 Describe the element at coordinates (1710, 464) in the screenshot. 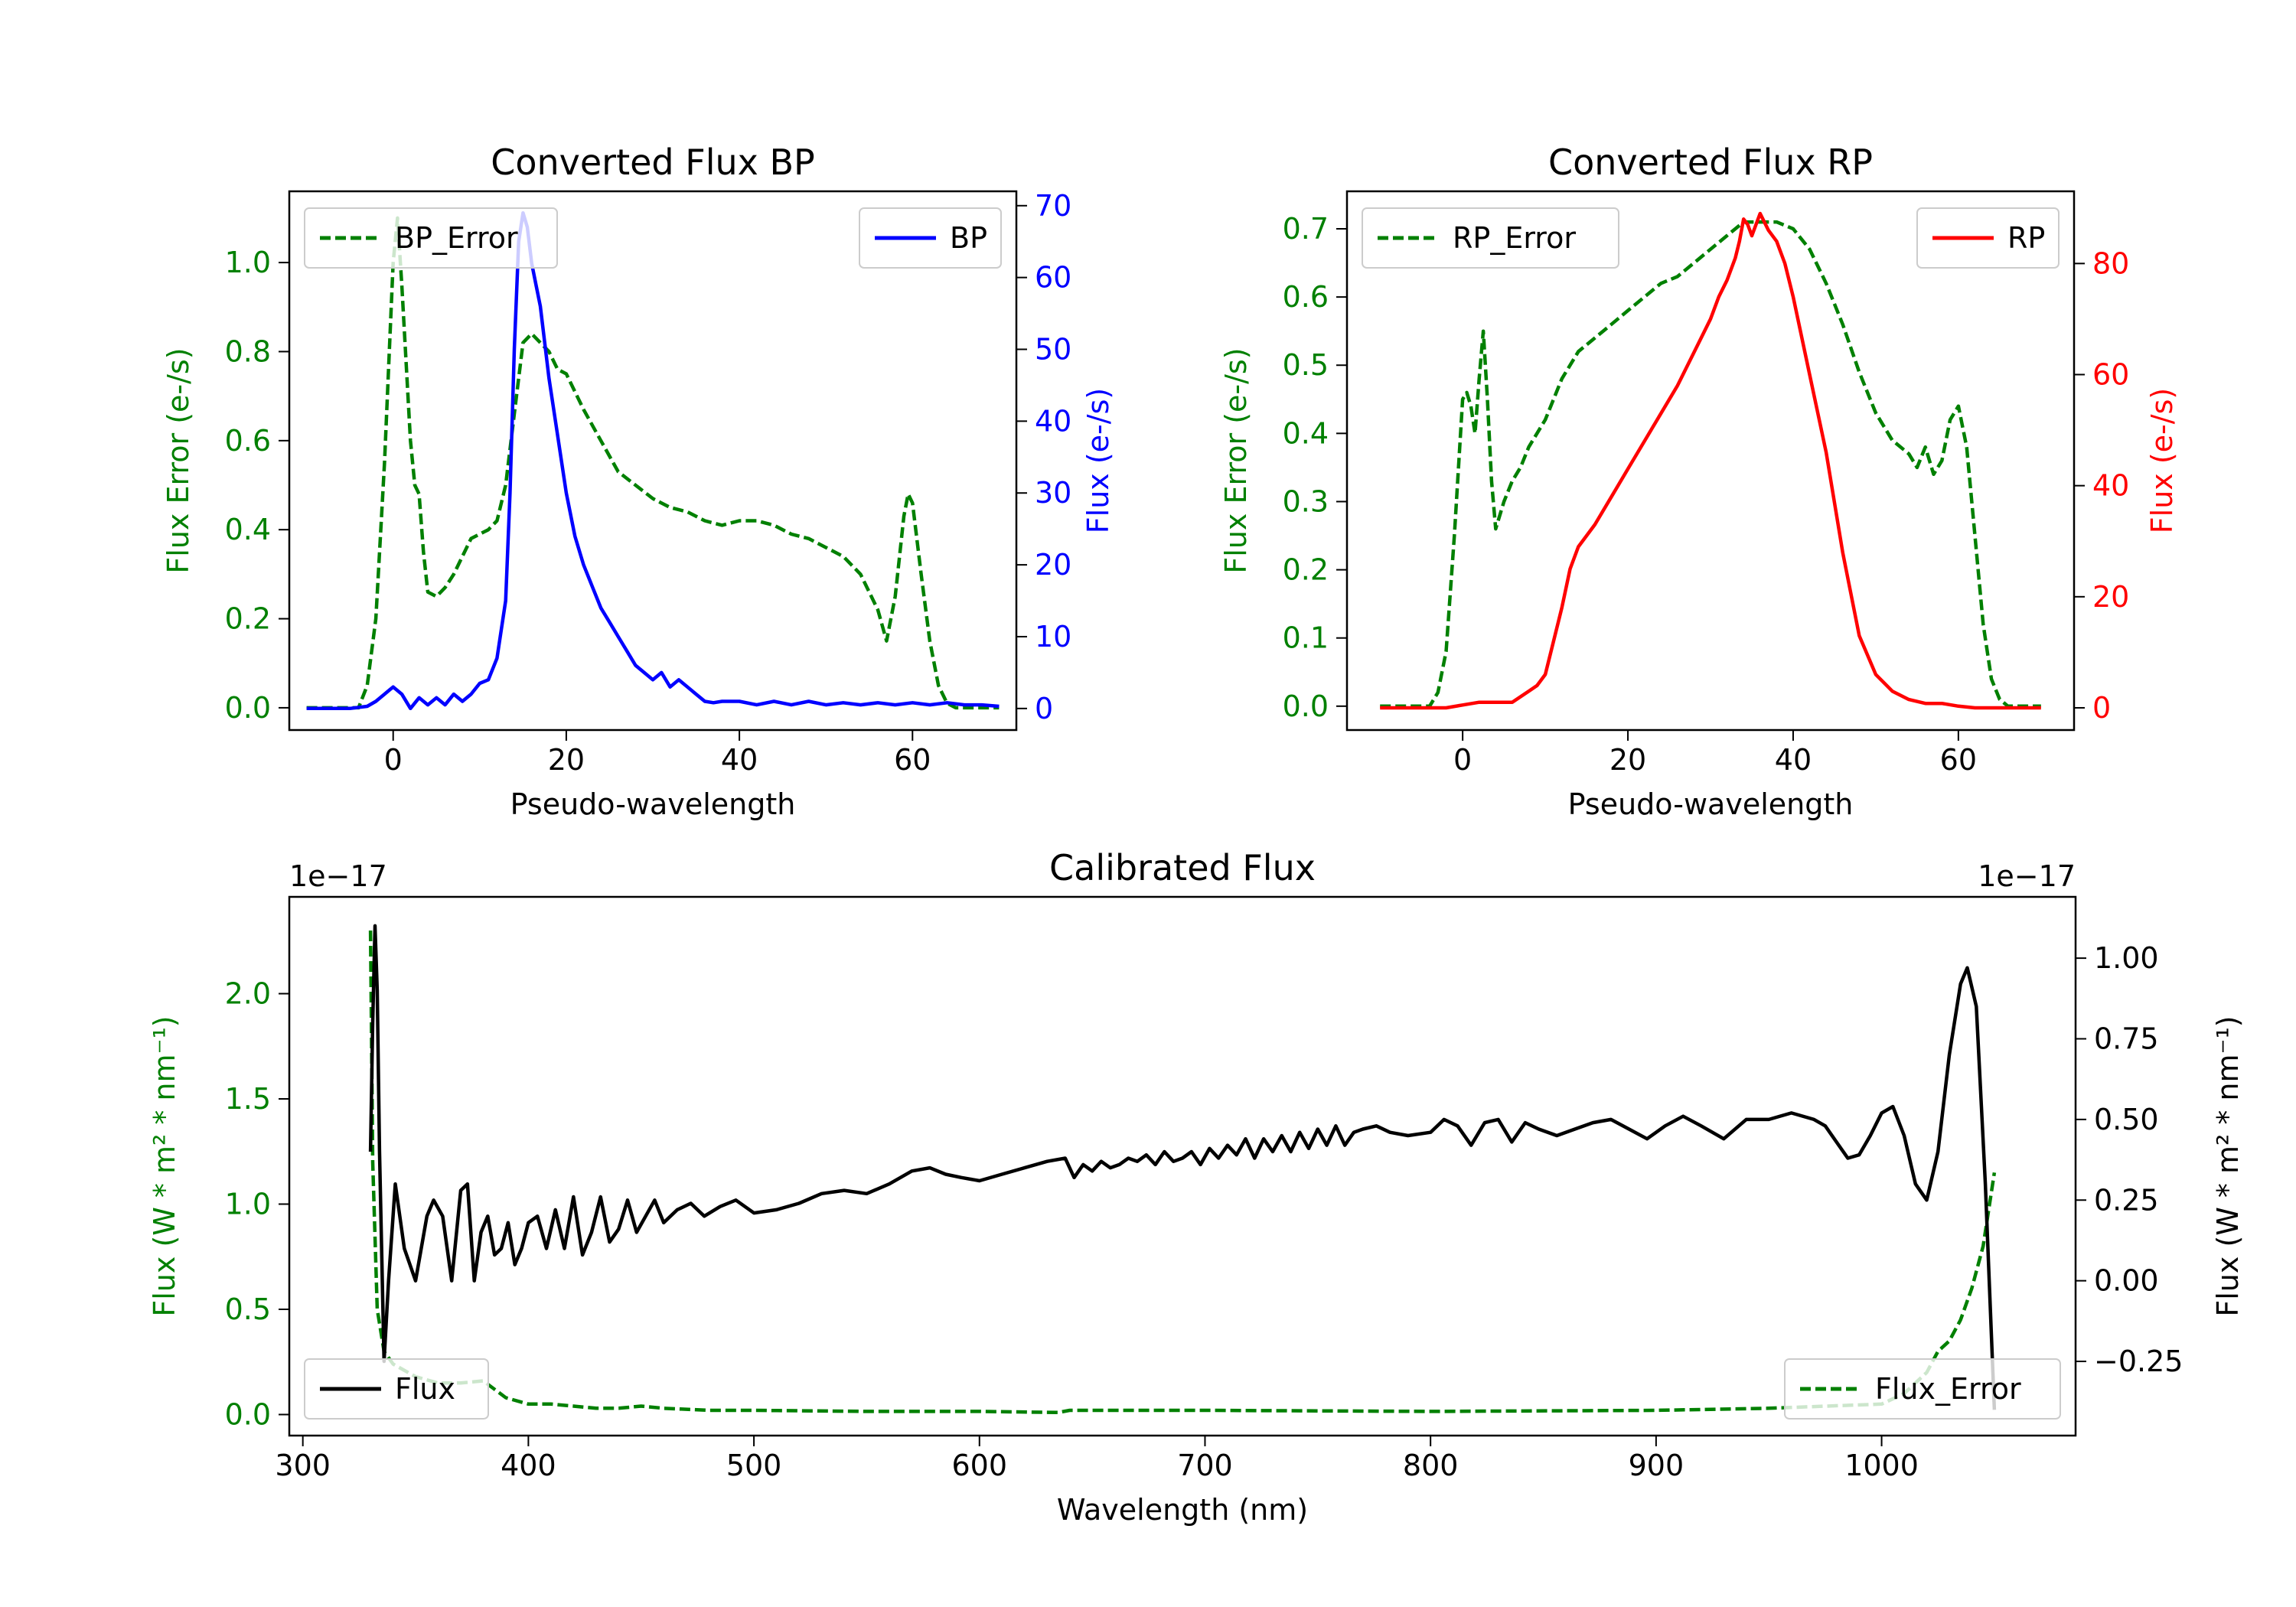

I see `series-line-rp-error` at that location.